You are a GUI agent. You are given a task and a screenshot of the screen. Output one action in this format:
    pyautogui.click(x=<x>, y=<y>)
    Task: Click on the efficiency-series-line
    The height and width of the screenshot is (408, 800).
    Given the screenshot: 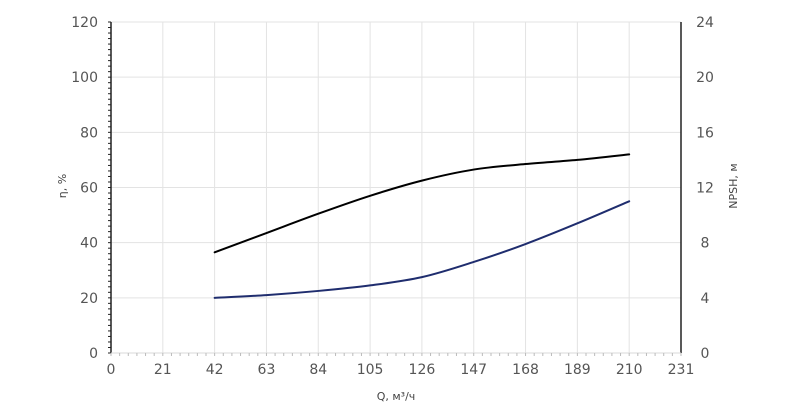 What is the action you would take?
    pyautogui.click(x=422, y=203)
    